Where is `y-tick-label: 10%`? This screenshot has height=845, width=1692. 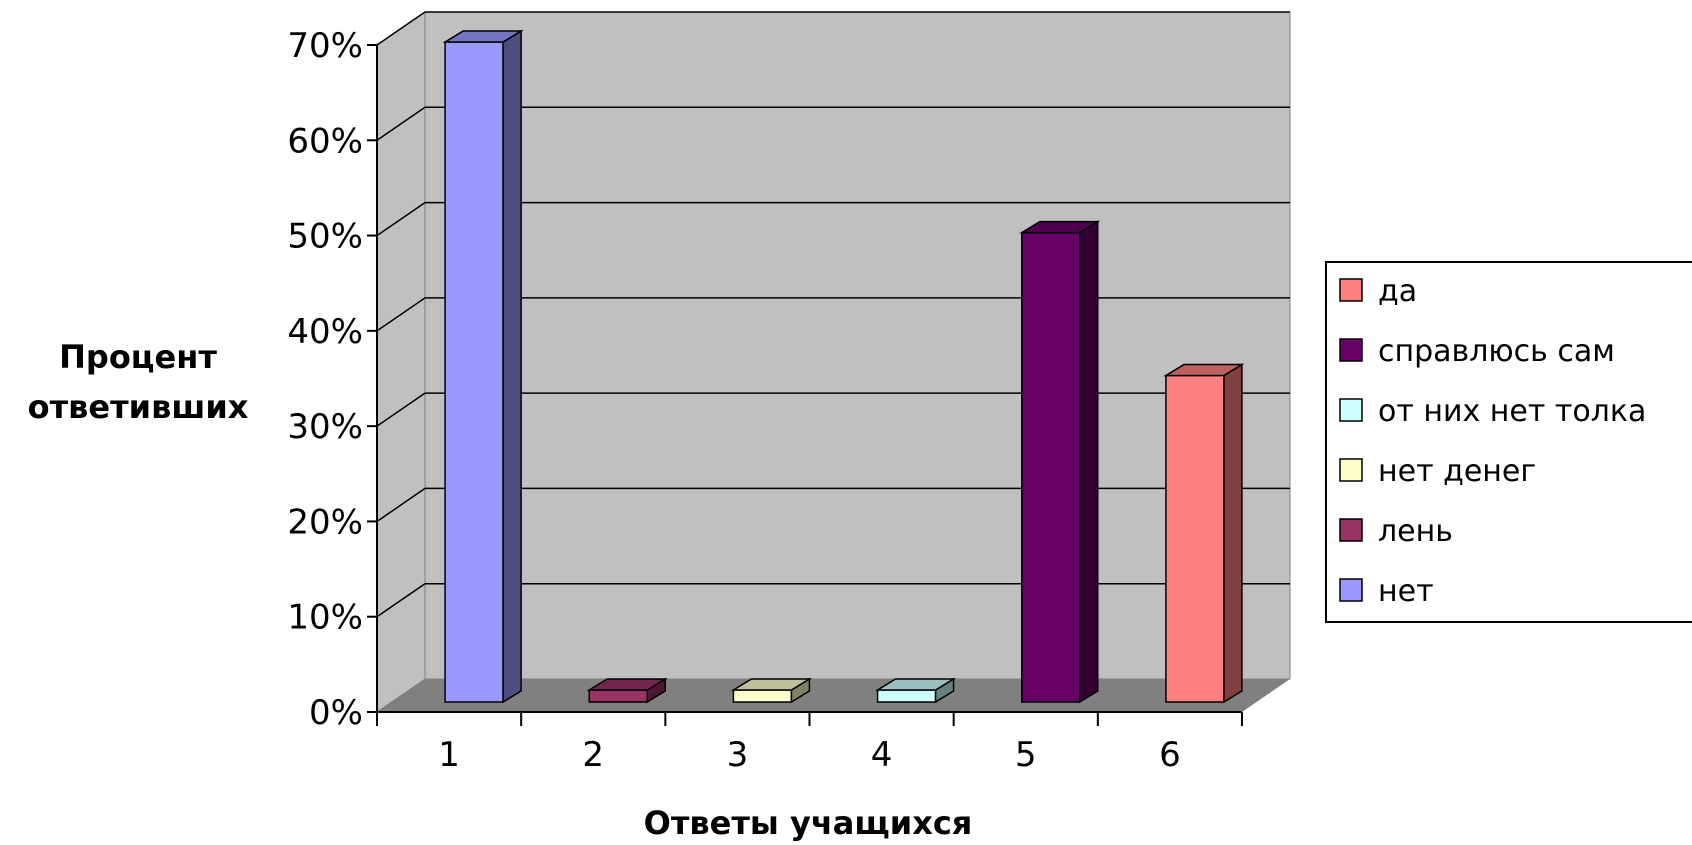 y-tick-label: 10% is located at coordinates (325, 618).